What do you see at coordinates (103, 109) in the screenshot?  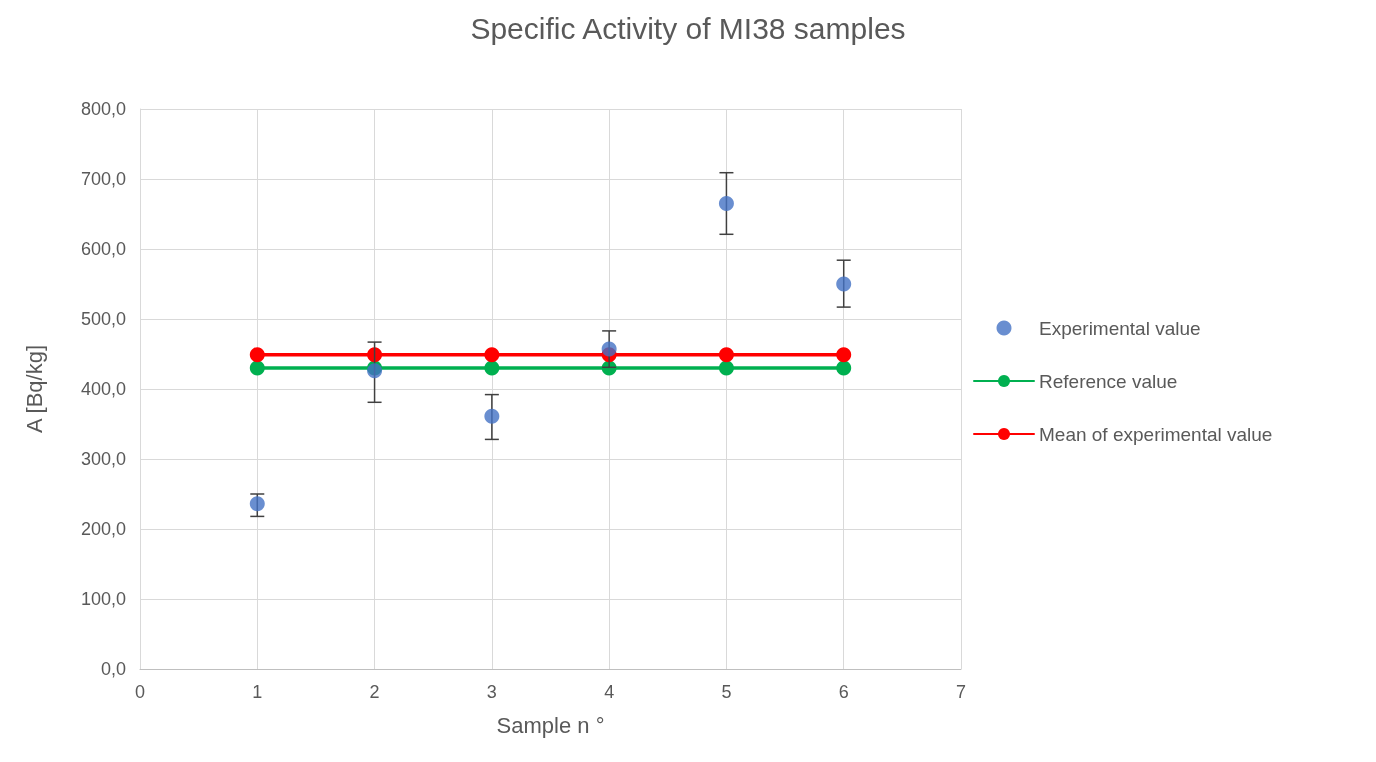 I see `y-tick-label: 800,0` at bounding box center [103, 109].